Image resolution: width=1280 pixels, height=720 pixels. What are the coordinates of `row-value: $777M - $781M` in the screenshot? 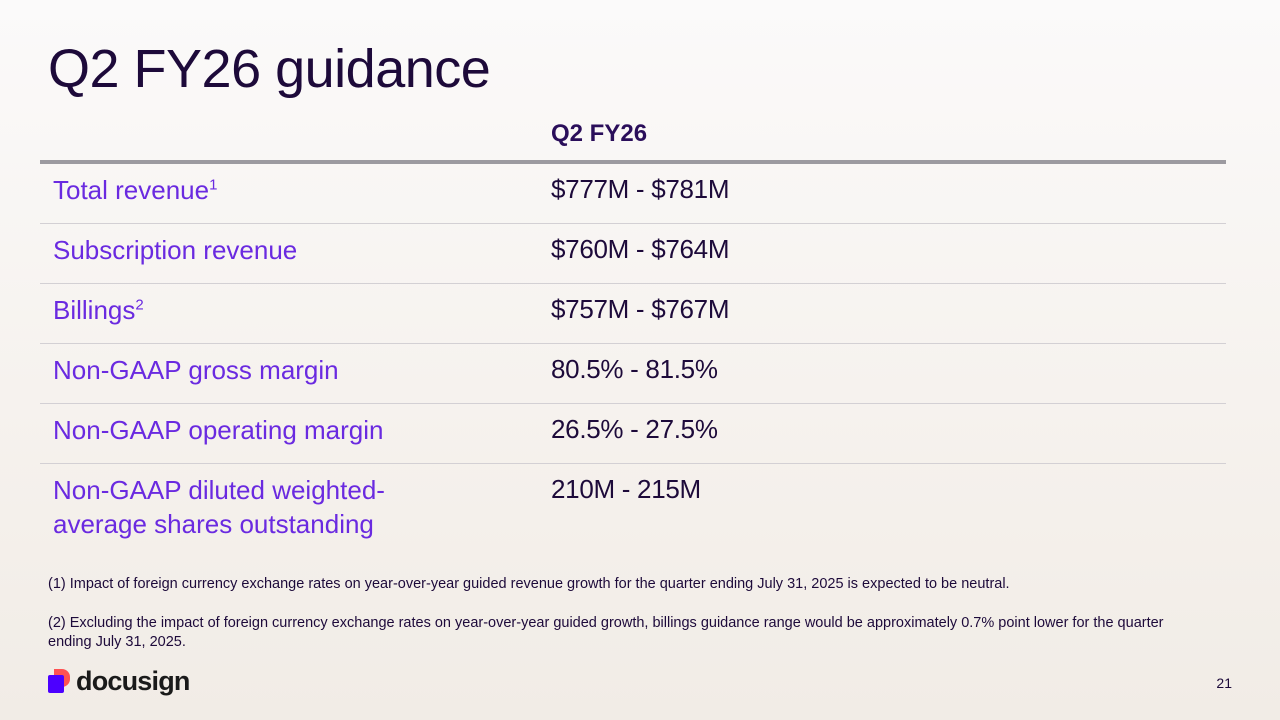 It's located at (640, 189).